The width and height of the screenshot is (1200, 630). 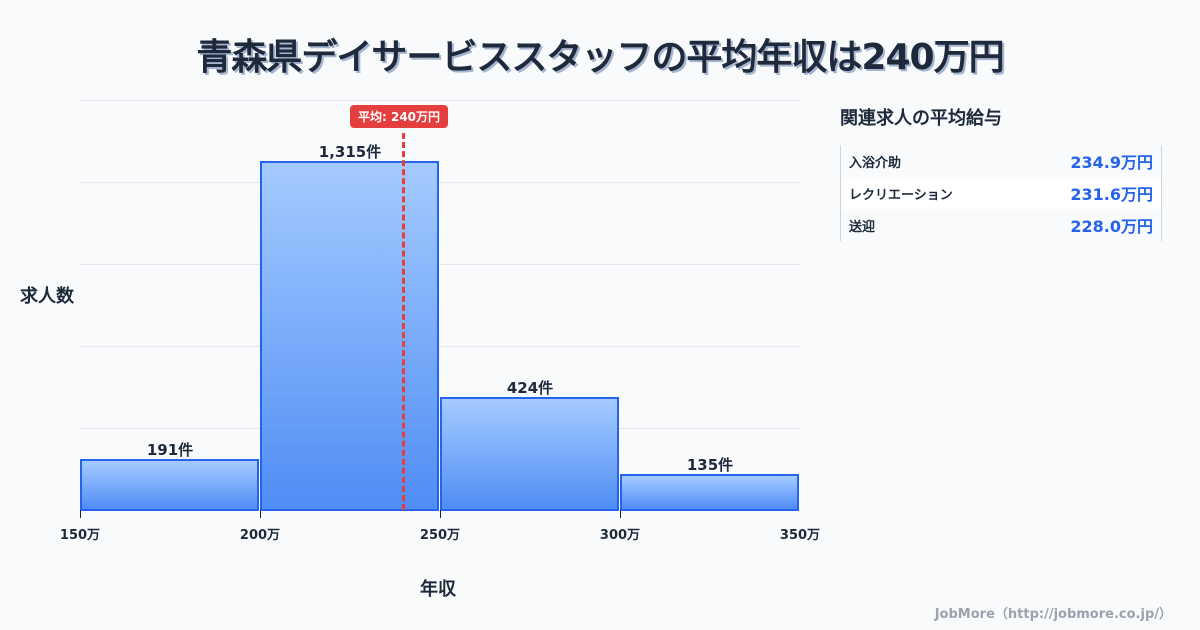 What do you see at coordinates (440, 535) in the screenshot?
I see `x-tick-label: 250万` at bounding box center [440, 535].